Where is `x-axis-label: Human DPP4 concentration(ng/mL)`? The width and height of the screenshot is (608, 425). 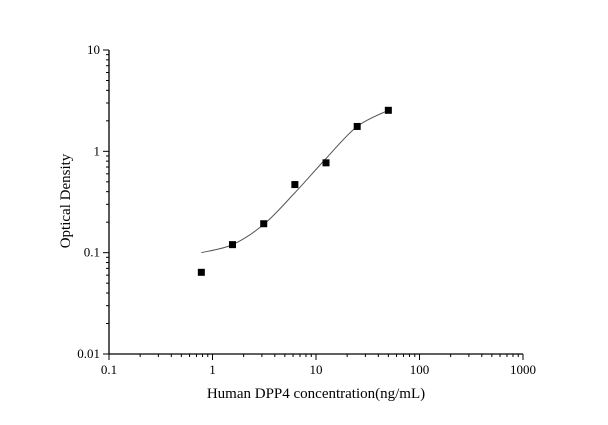
x-axis-label: Human DPP4 concentration(ng/mL) is located at coordinates (316, 394).